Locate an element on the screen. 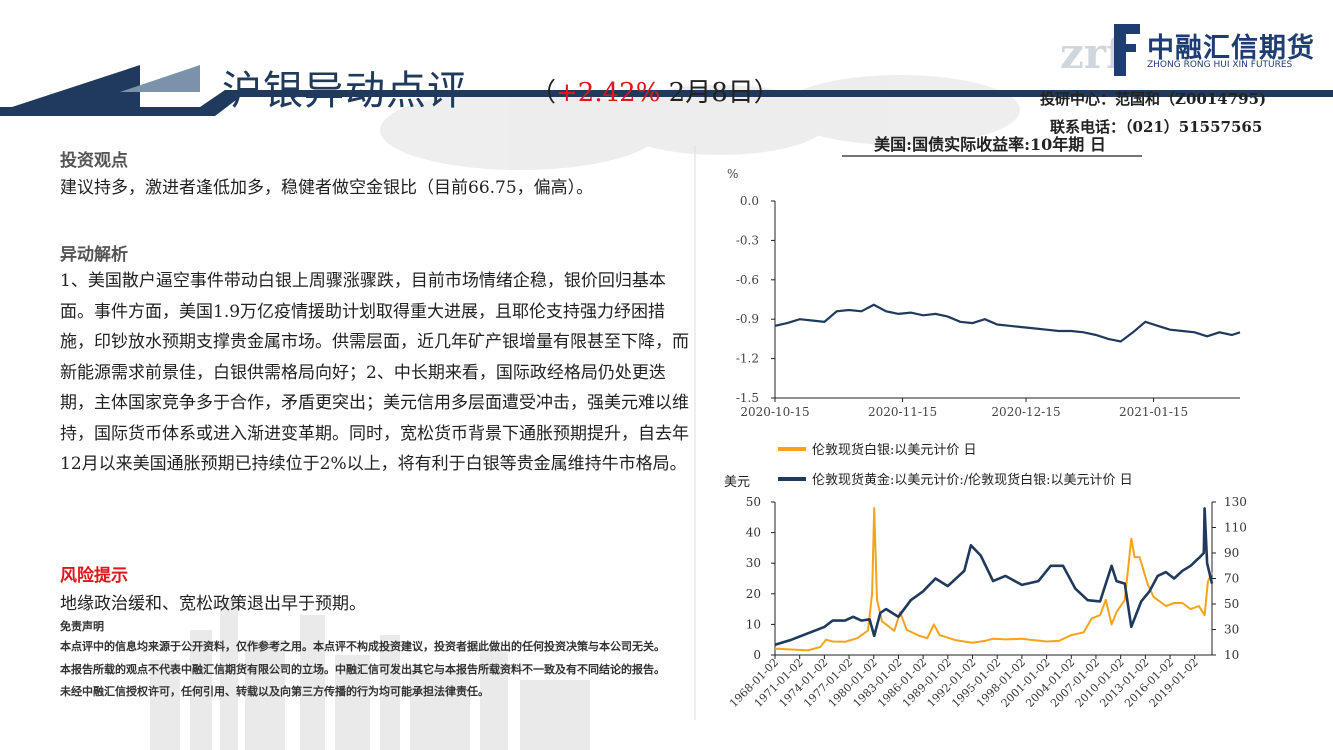  contact-center: 投研中心：范国和（Z0014795) is located at coordinates (1153, 99).